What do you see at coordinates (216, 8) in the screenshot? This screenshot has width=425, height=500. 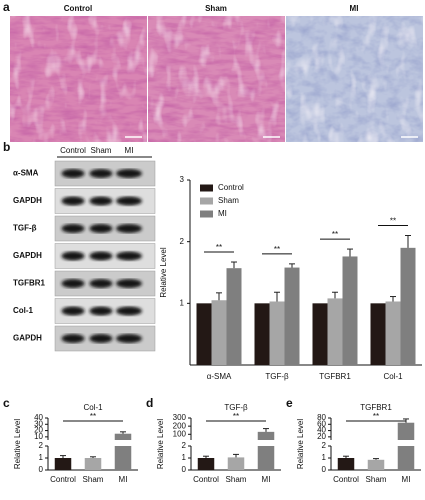 I see `image-label: Sham` at bounding box center [216, 8].